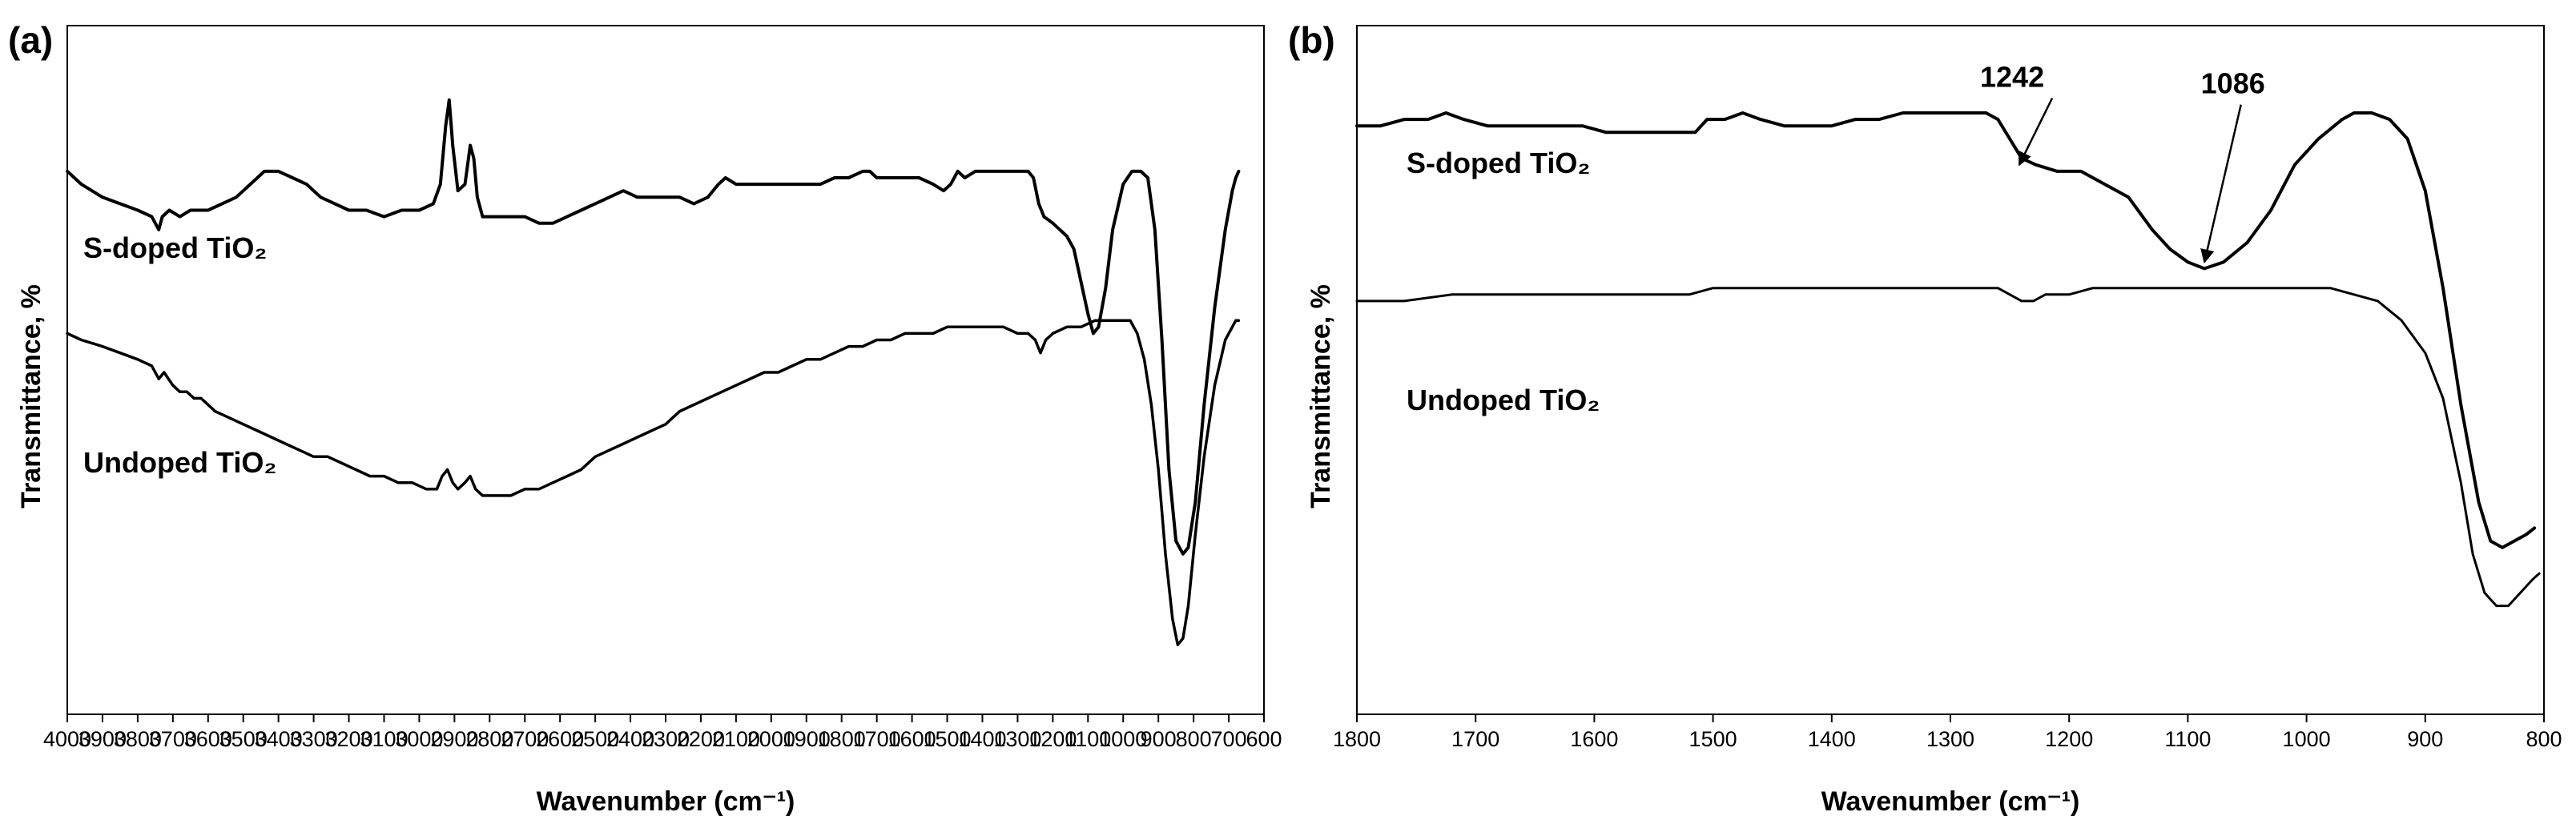 This screenshot has width=2576, height=820. What do you see at coordinates (314, 739) in the screenshot?
I see `x-tick-label: 3300` at bounding box center [314, 739].